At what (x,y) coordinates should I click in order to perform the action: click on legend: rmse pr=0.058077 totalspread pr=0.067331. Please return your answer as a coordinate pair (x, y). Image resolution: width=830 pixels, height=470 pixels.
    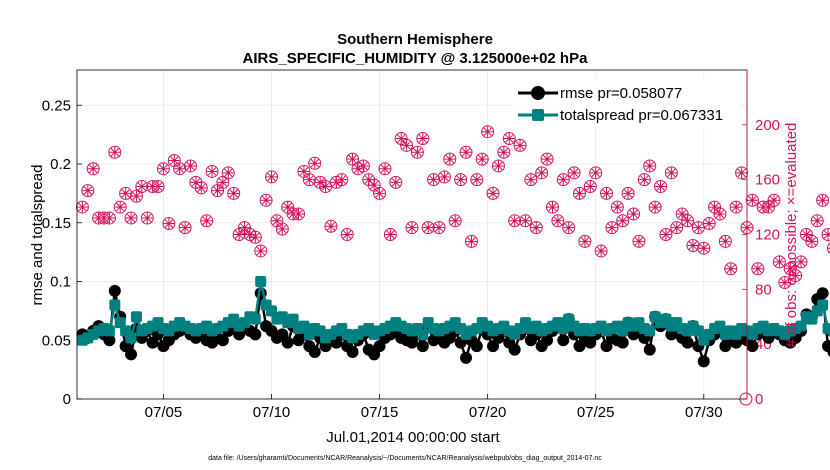
    Looking at the image, I should click on (627, 103).